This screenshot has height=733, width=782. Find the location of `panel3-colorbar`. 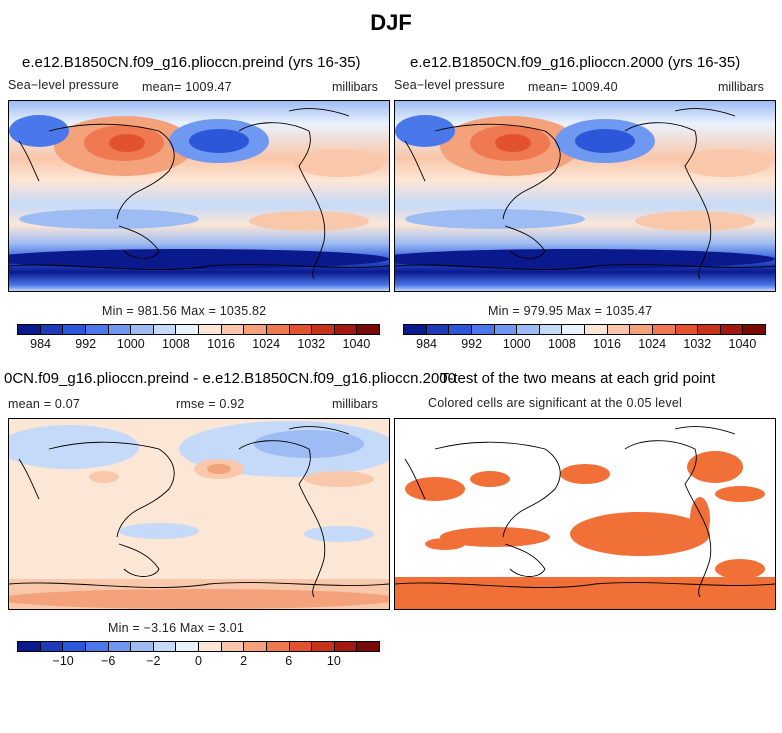

panel3-colorbar is located at coordinates (198, 646).